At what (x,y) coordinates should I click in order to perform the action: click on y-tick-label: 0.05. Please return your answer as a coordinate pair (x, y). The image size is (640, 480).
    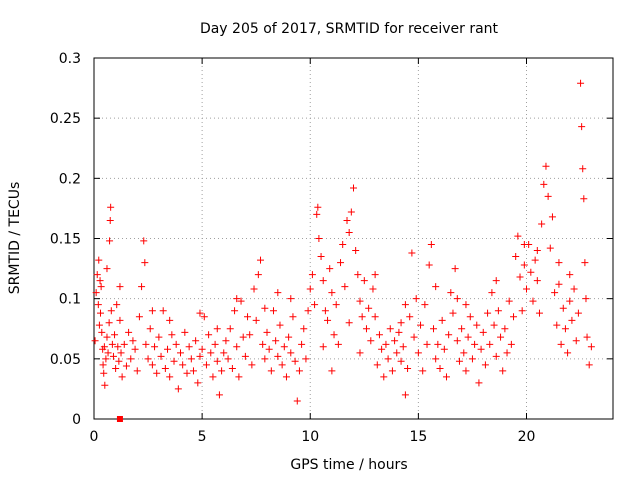
    Looking at the image, I should click on (65, 360).